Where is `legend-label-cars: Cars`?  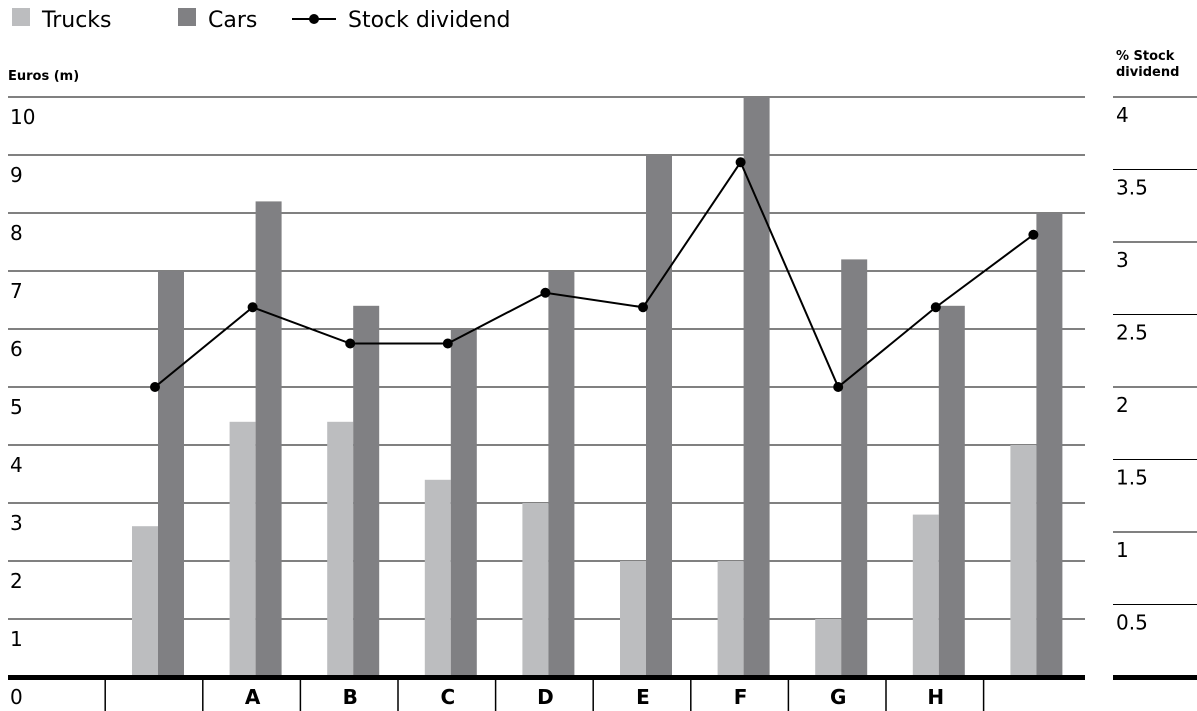
legend-label-cars: Cars is located at coordinates (232, 20).